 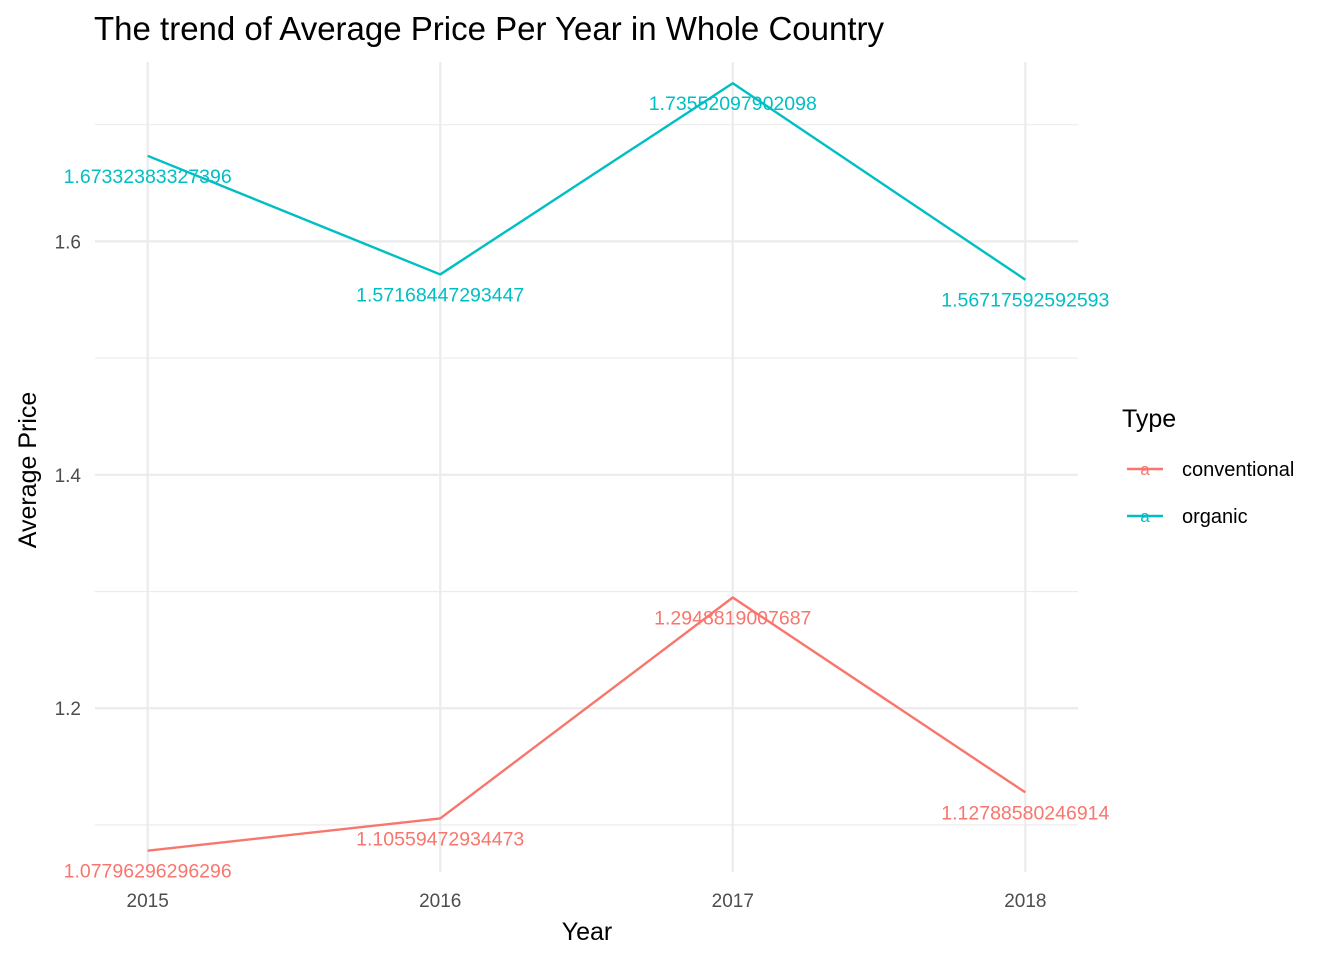 What do you see at coordinates (68, 476) in the screenshot?
I see `y-tick-label: 1.4` at bounding box center [68, 476].